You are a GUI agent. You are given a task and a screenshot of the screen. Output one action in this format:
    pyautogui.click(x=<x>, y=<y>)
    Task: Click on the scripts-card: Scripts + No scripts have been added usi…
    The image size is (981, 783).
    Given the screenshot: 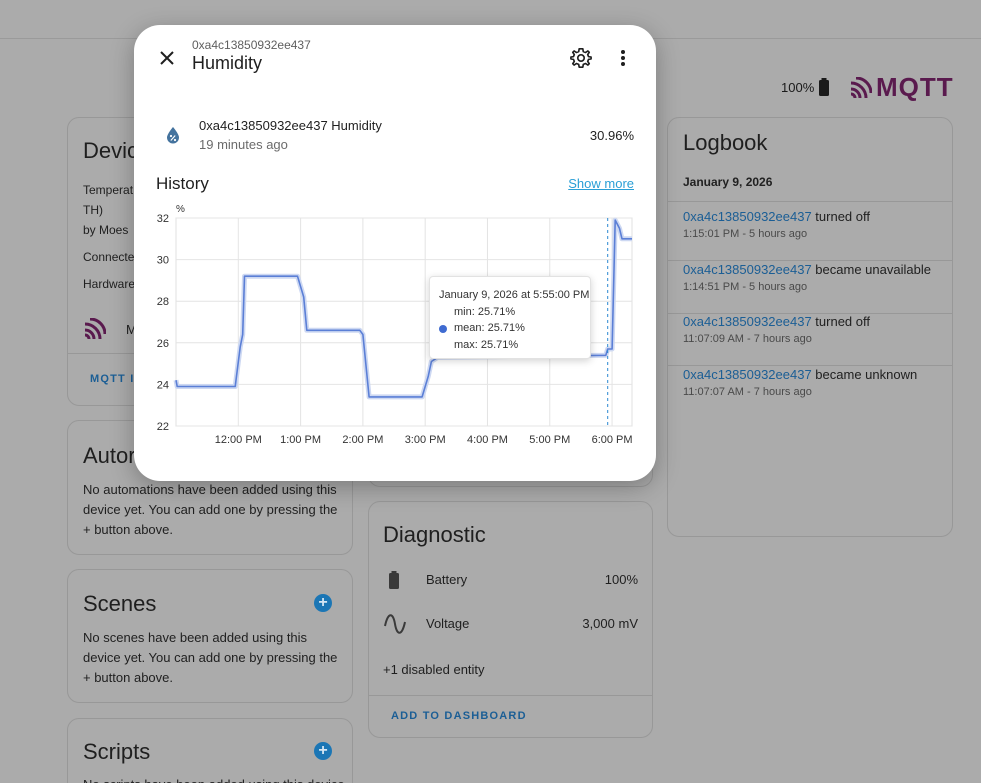 What is the action you would take?
    pyautogui.click(x=210, y=750)
    